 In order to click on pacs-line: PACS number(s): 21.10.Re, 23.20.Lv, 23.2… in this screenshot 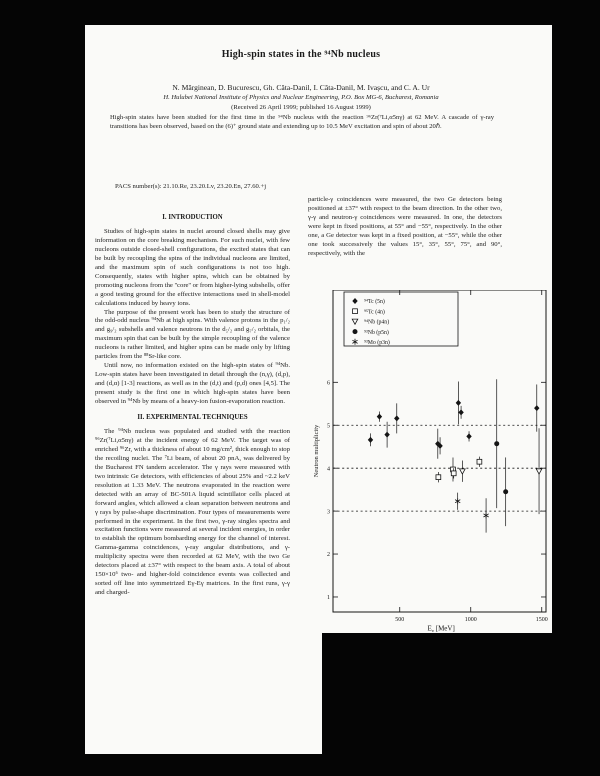, I will do `click(191, 186)`.